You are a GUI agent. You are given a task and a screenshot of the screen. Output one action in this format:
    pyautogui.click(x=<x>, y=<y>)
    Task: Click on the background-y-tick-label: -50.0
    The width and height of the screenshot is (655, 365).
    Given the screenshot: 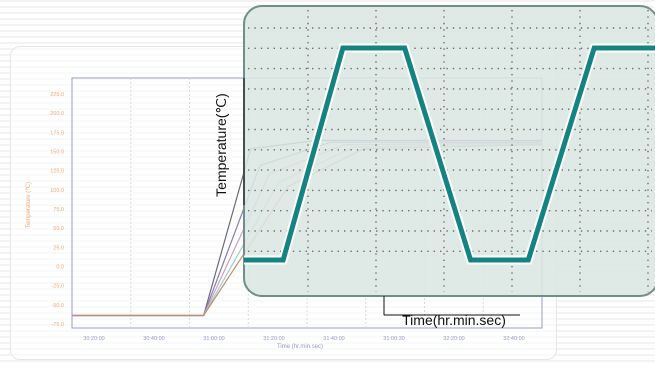 What is the action you would take?
    pyautogui.click(x=57, y=306)
    